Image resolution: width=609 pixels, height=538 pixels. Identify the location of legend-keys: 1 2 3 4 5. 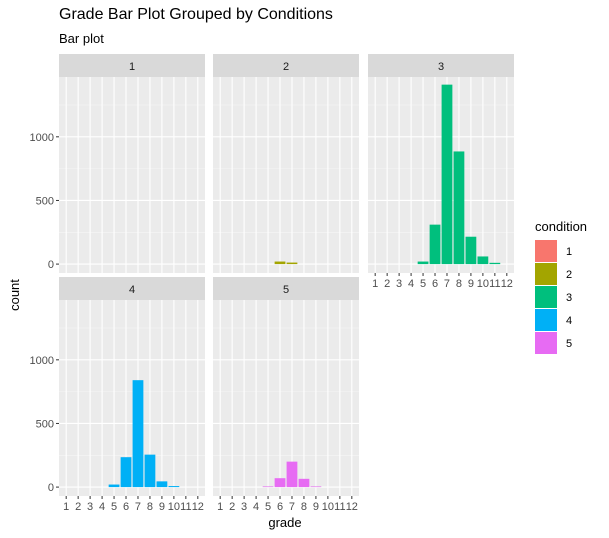
(553, 297).